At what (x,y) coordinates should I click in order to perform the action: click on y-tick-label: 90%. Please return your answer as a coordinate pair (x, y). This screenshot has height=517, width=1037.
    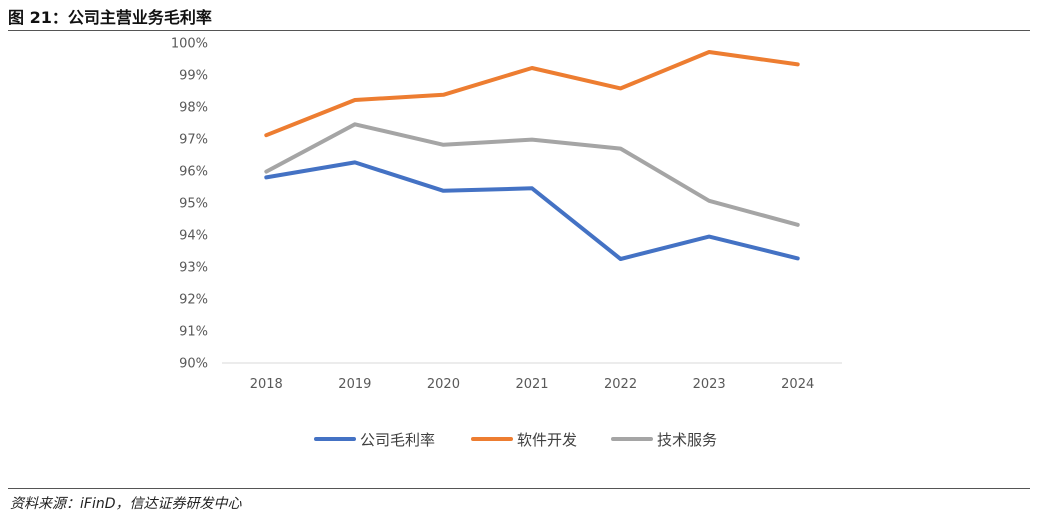
    Looking at the image, I should click on (193, 364).